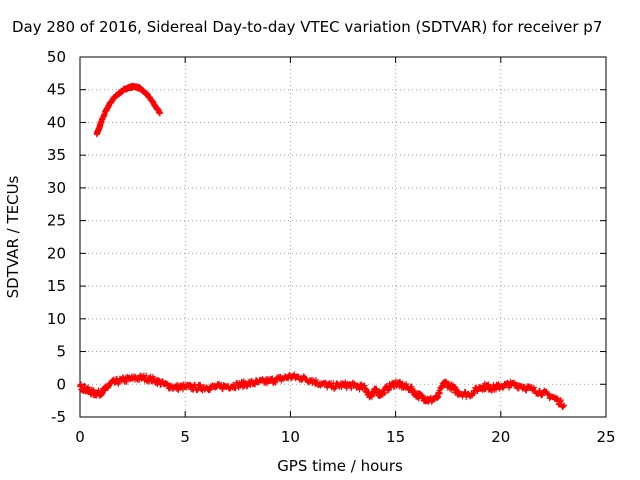 The height and width of the screenshot is (480, 640). What do you see at coordinates (56, 57) in the screenshot?
I see `y-tick-label: 50` at bounding box center [56, 57].